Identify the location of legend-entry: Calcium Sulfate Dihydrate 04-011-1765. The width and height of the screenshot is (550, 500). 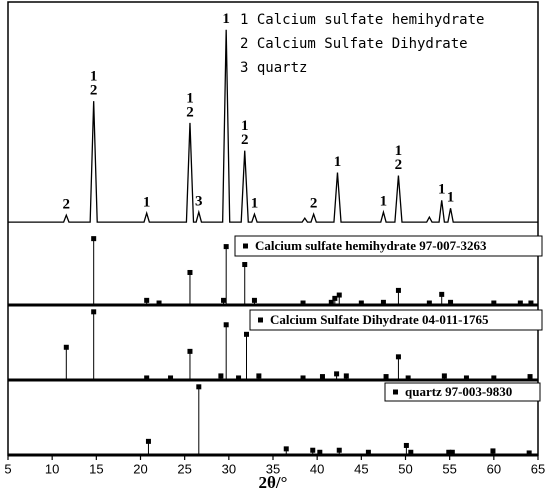
(379, 319).